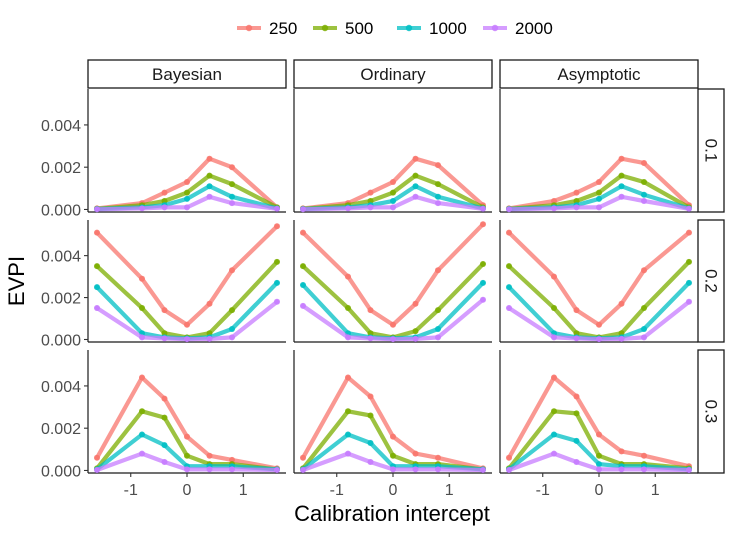 Image resolution: width=734 pixels, height=533 pixels. Describe the element at coordinates (187, 184) in the screenshot. I see `panel-bayesian-0.1` at that location.